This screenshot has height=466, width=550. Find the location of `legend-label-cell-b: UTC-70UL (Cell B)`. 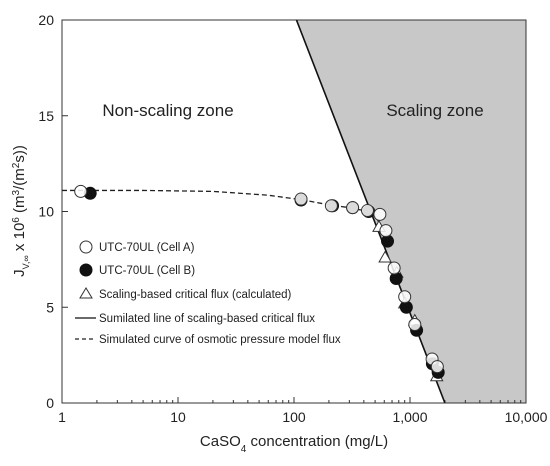

legend-label-cell-b: UTC-70UL (Cell B) is located at coordinates (147, 271).